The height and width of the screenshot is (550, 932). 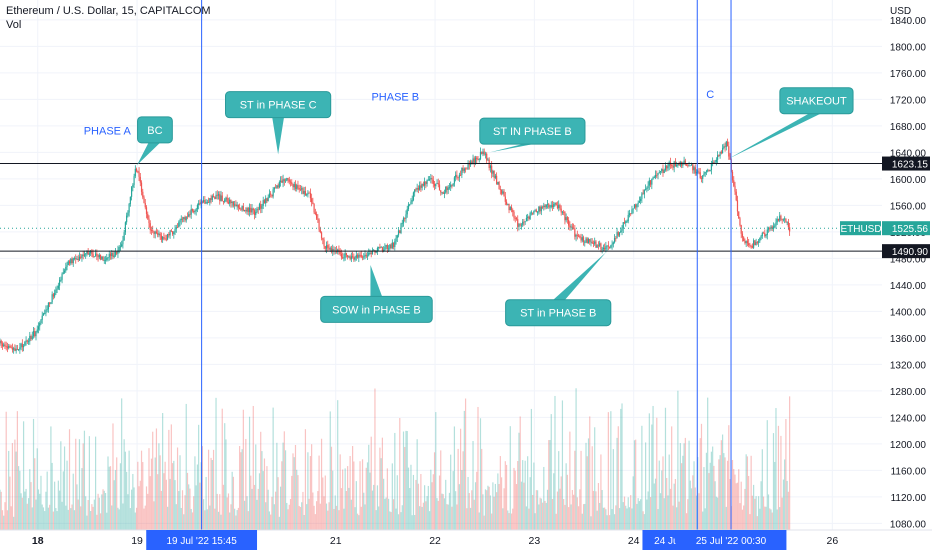 What do you see at coordinates (558, 314) in the screenshot?
I see `callout-label: ST in PHASE B` at bounding box center [558, 314].